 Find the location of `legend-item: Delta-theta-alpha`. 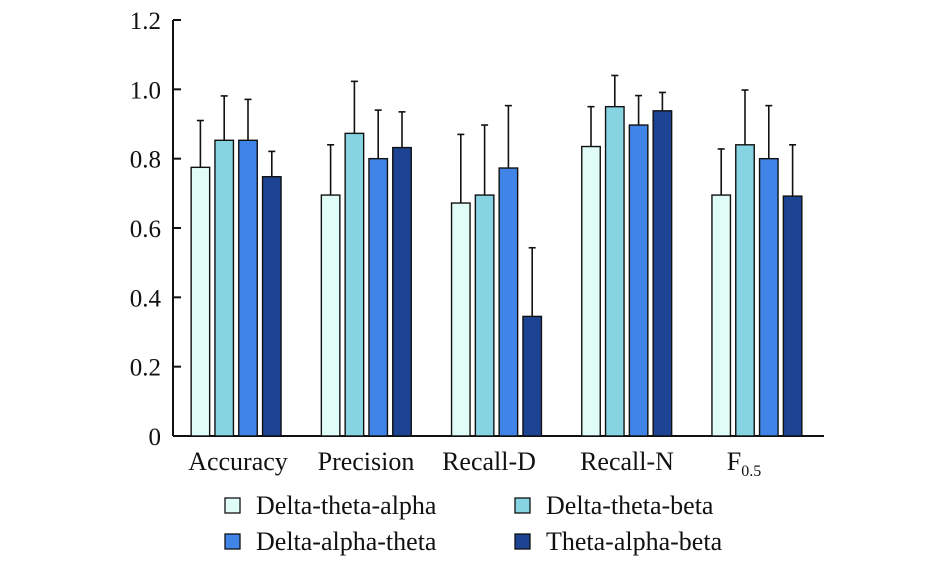

legend-item: Delta-theta-alpha is located at coordinates (330, 505).